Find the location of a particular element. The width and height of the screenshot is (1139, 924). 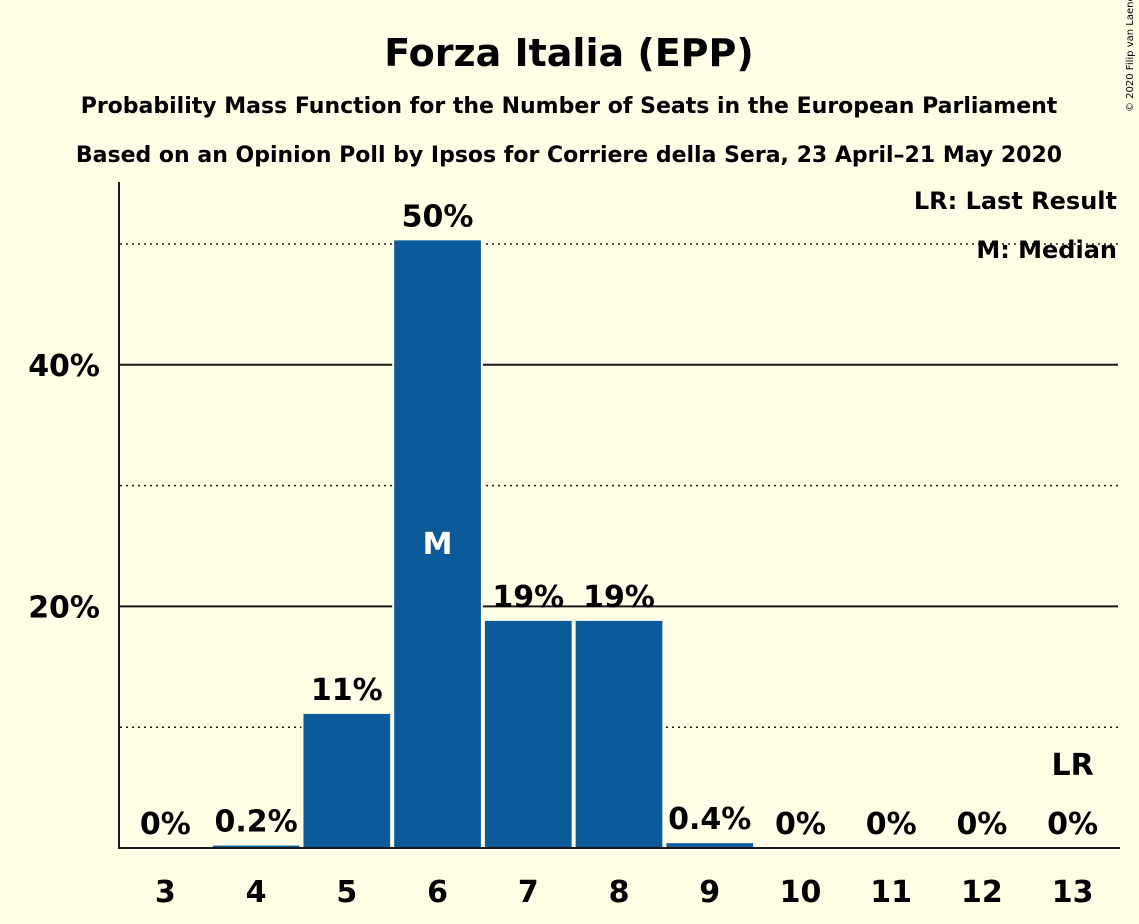

x-tick-label: 12 is located at coordinates (982, 892).